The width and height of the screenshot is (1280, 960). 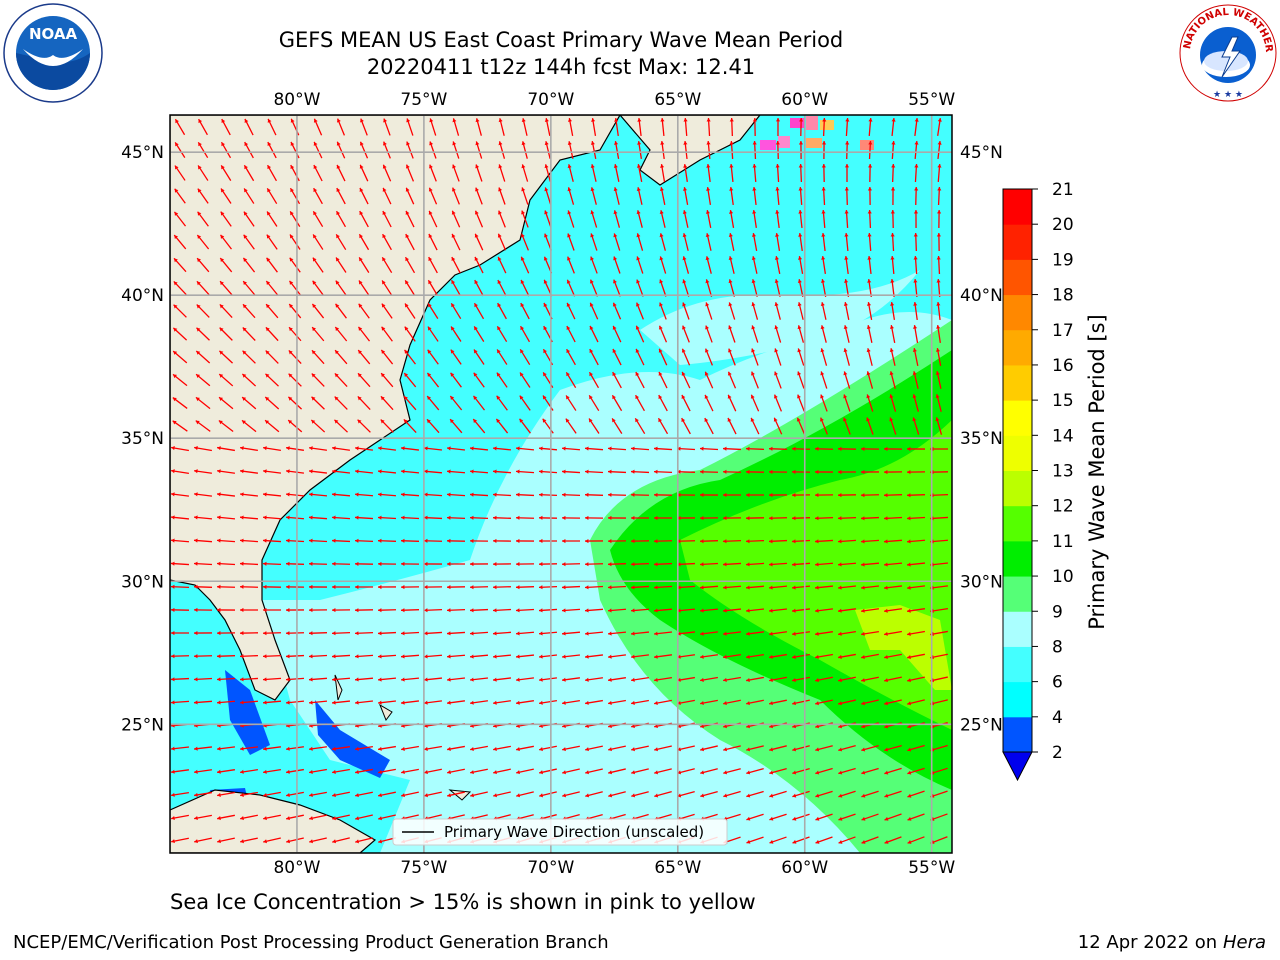 I want to click on lon-label-top: 55°W, so click(x=931, y=100).